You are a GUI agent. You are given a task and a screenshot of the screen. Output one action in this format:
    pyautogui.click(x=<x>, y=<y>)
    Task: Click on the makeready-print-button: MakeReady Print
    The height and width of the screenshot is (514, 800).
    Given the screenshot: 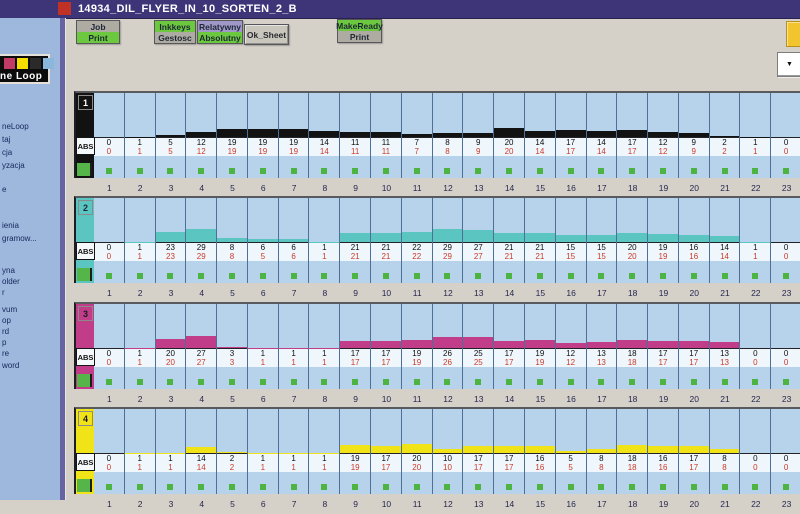 What is the action you would take?
    pyautogui.click(x=359, y=31)
    